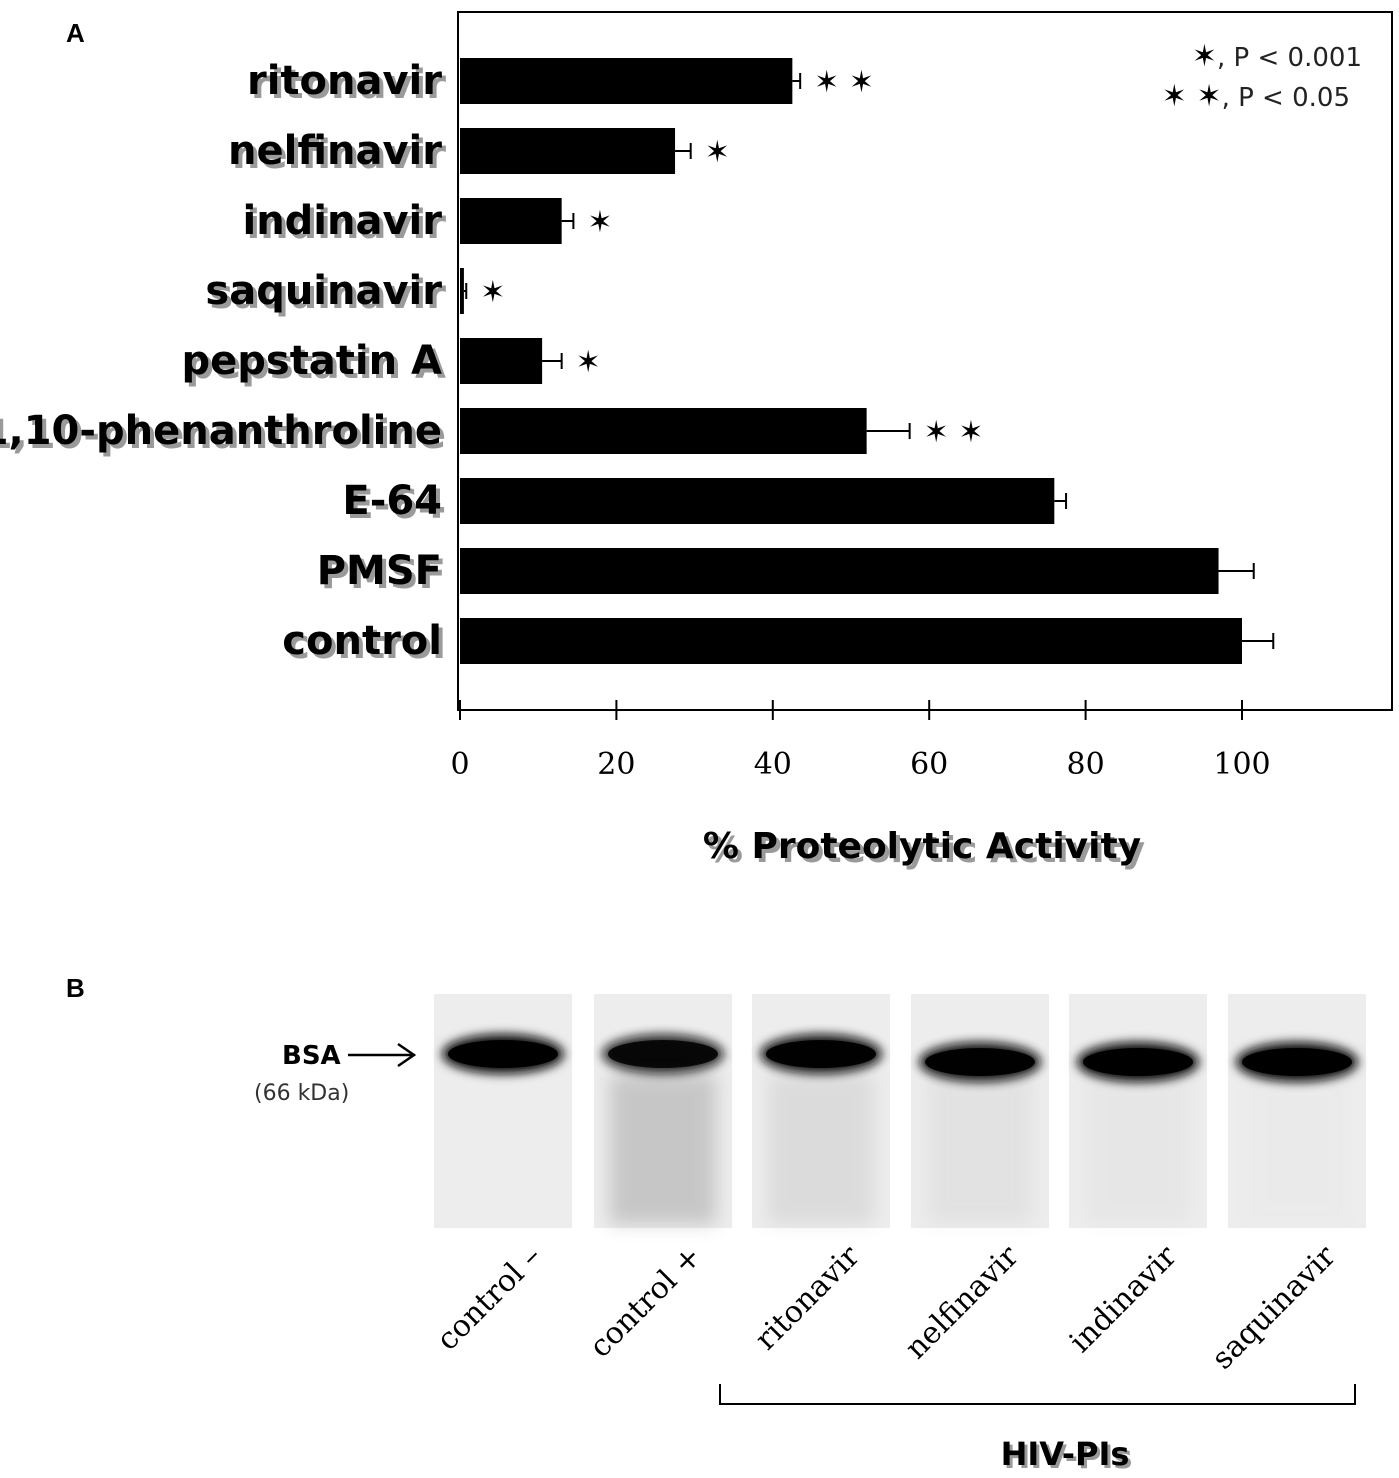 Image resolution: width=1399 pixels, height=1478 pixels. I want to click on x-axis-ticks: 0 20 40 60 80 100, so click(921, 741).